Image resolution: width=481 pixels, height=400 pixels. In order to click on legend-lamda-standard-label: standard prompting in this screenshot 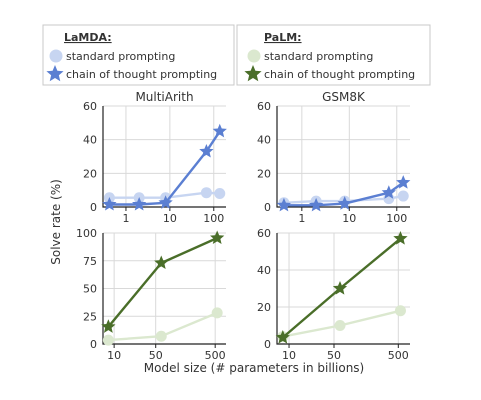, I will do `click(120, 56)`.